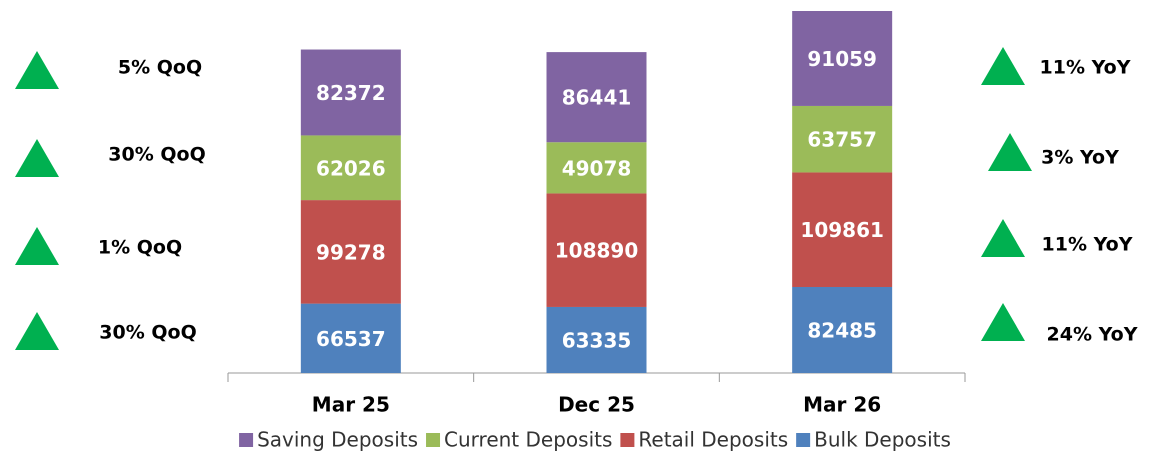 The image size is (1159, 454). I want to click on data-label: 62026, so click(351, 168).